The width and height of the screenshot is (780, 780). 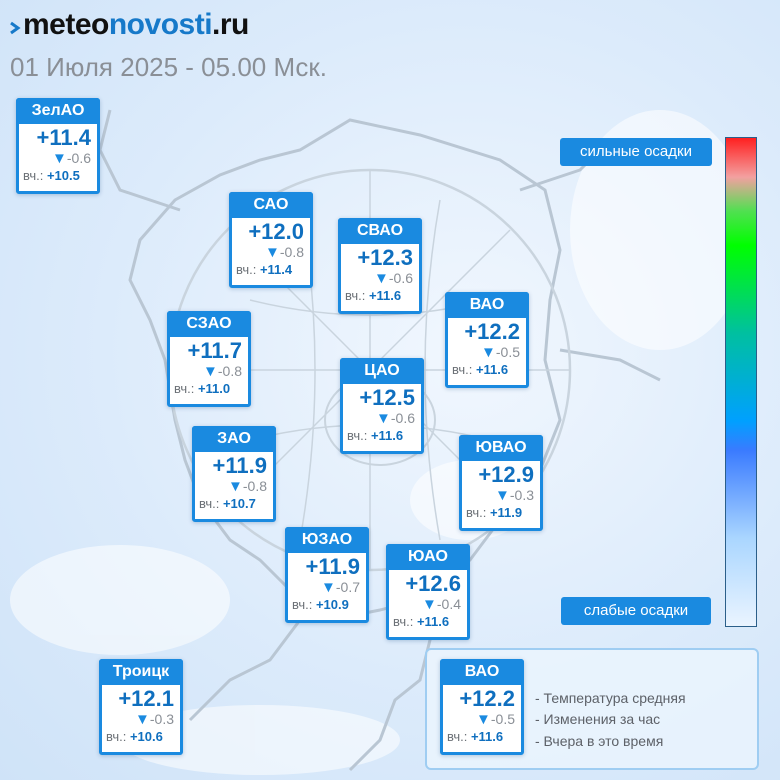 What do you see at coordinates (141, 672) in the screenshot?
I see `district-name: Троицк` at bounding box center [141, 672].